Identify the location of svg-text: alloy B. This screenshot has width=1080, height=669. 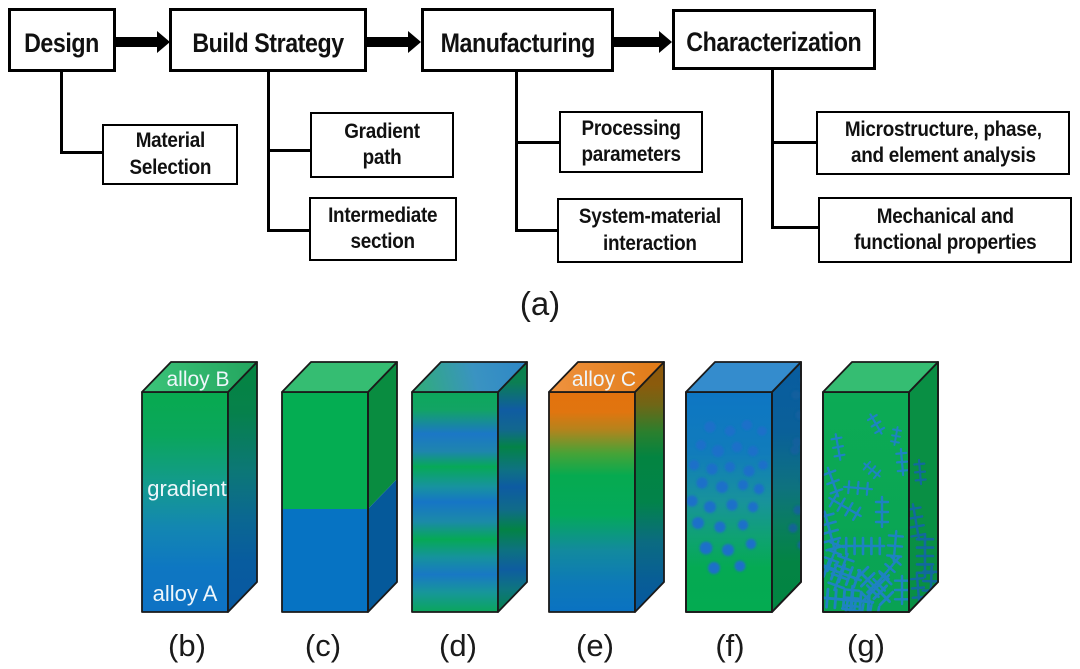
(197, 379).